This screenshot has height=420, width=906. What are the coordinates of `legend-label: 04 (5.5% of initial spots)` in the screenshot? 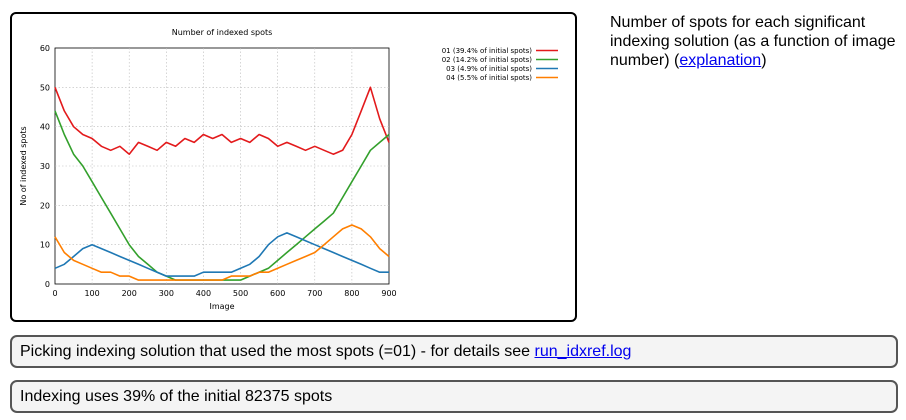 It's located at (489, 78).